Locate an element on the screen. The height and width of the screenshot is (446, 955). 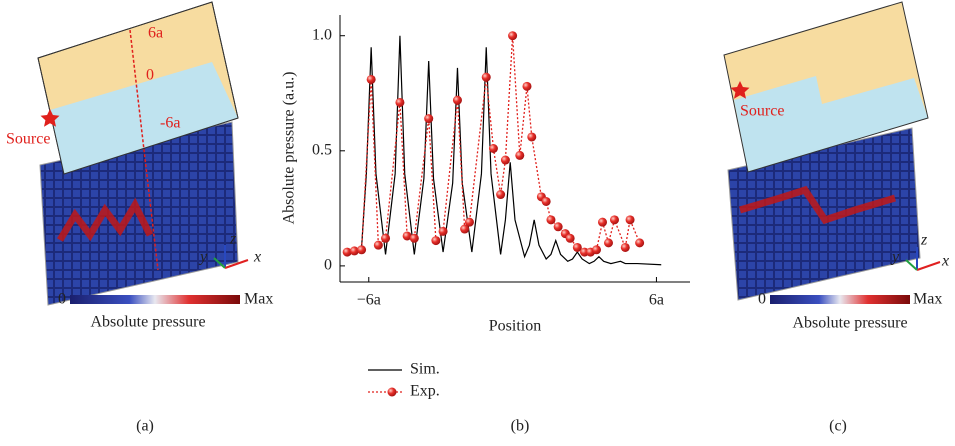
cut-line is located at coordinates (144, 150).